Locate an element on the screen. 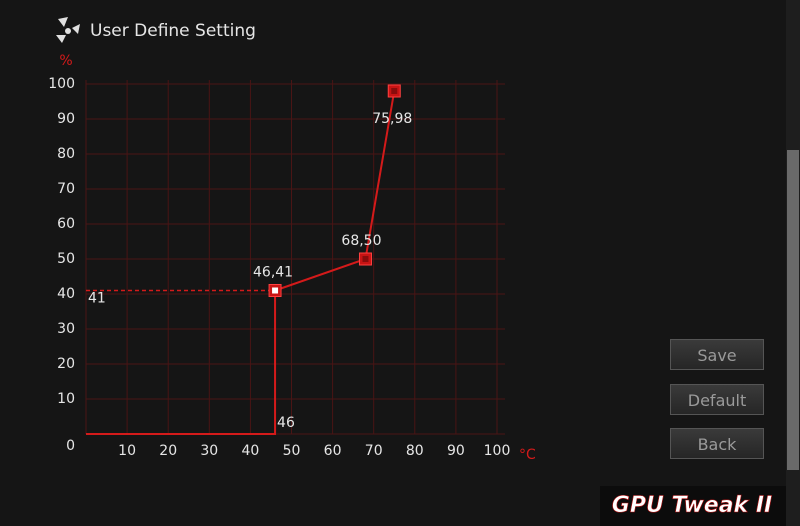 The image size is (800, 526). y-tick-label: 40 is located at coordinates (66, 294).